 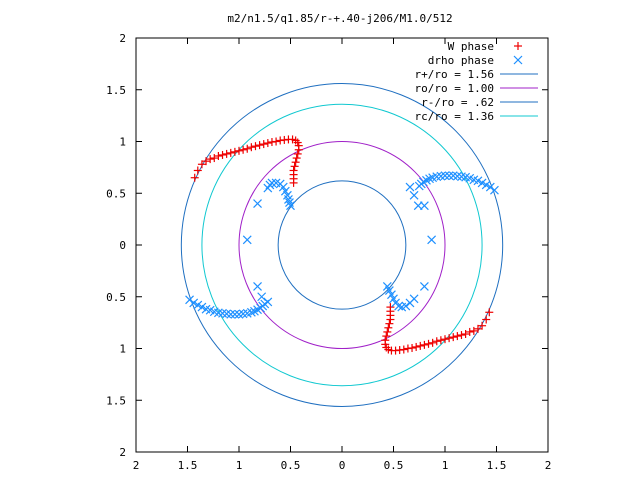 What do you see at coordinates (454, 74) in the screenshot?
I see `legend-label-2: r+/ro = 1.56` at bounding box center [454, 74].